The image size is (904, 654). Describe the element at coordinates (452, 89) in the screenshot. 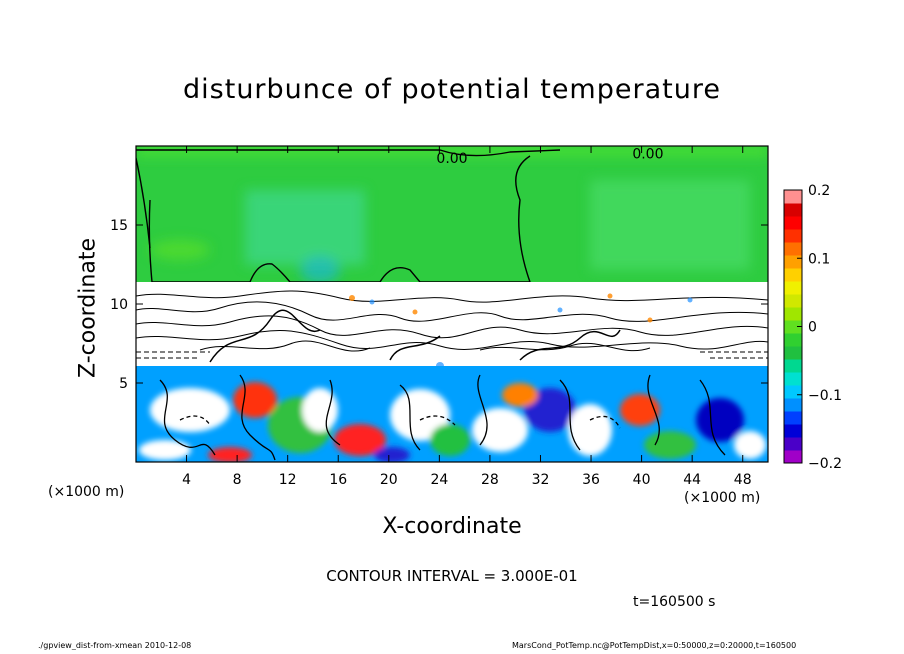

I see `chart-title: disturbunce of potential temperature` at that location.